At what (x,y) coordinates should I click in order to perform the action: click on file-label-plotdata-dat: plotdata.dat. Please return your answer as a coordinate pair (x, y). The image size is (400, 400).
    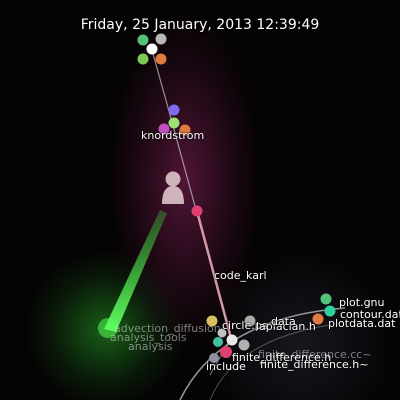
    Looking at the image, I should click on (362, 323).